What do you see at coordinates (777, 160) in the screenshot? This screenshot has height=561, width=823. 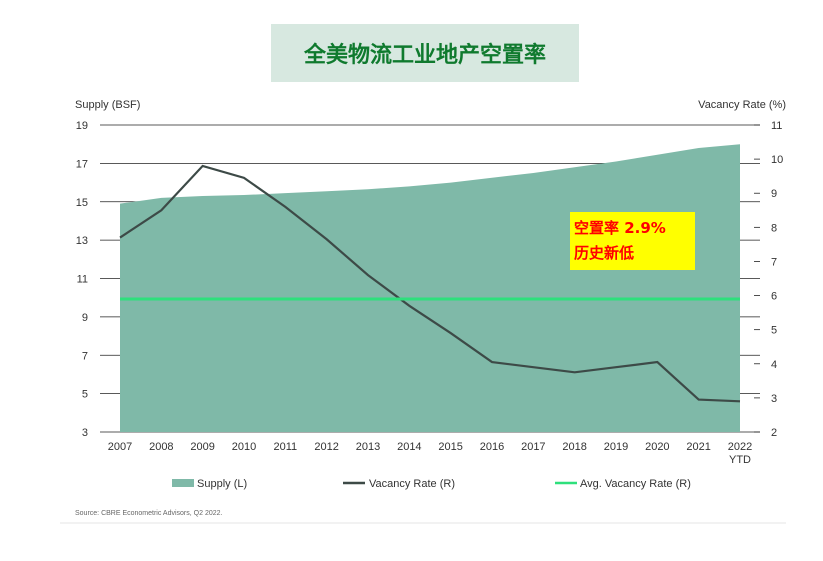 I see `y-right-tick-label: 10` at bounding box center [777, 160].